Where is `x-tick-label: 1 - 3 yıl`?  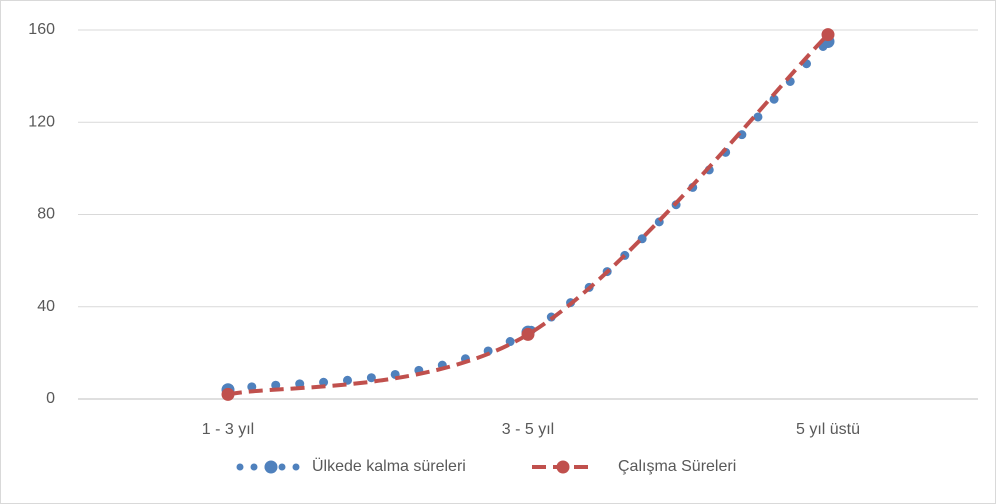 x-tick-label: 1 - 3 yıl is located at coordinates (228, 429).